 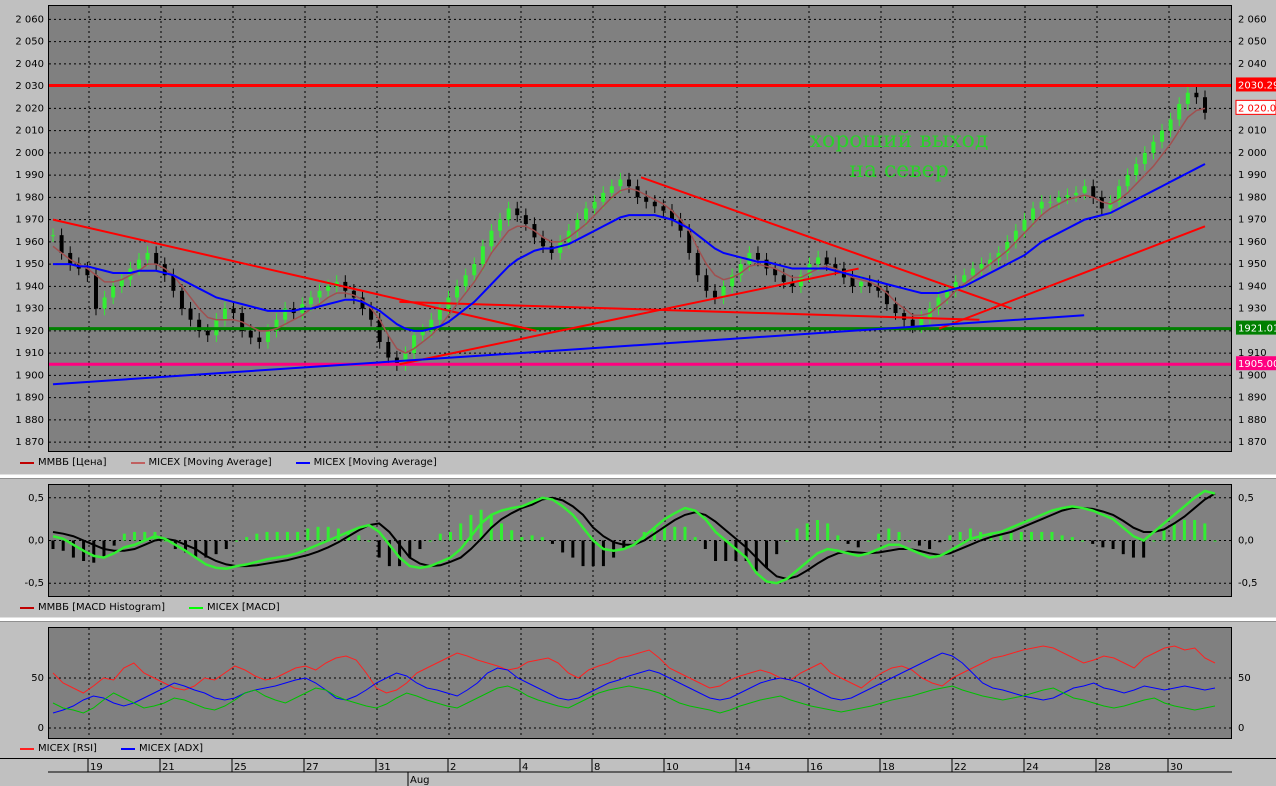 I want to click on time-axis: 19 21 25 27 31 2 4 8 10 14 16 18 22 24 28 30 Aug, so click(x=638, y=772).